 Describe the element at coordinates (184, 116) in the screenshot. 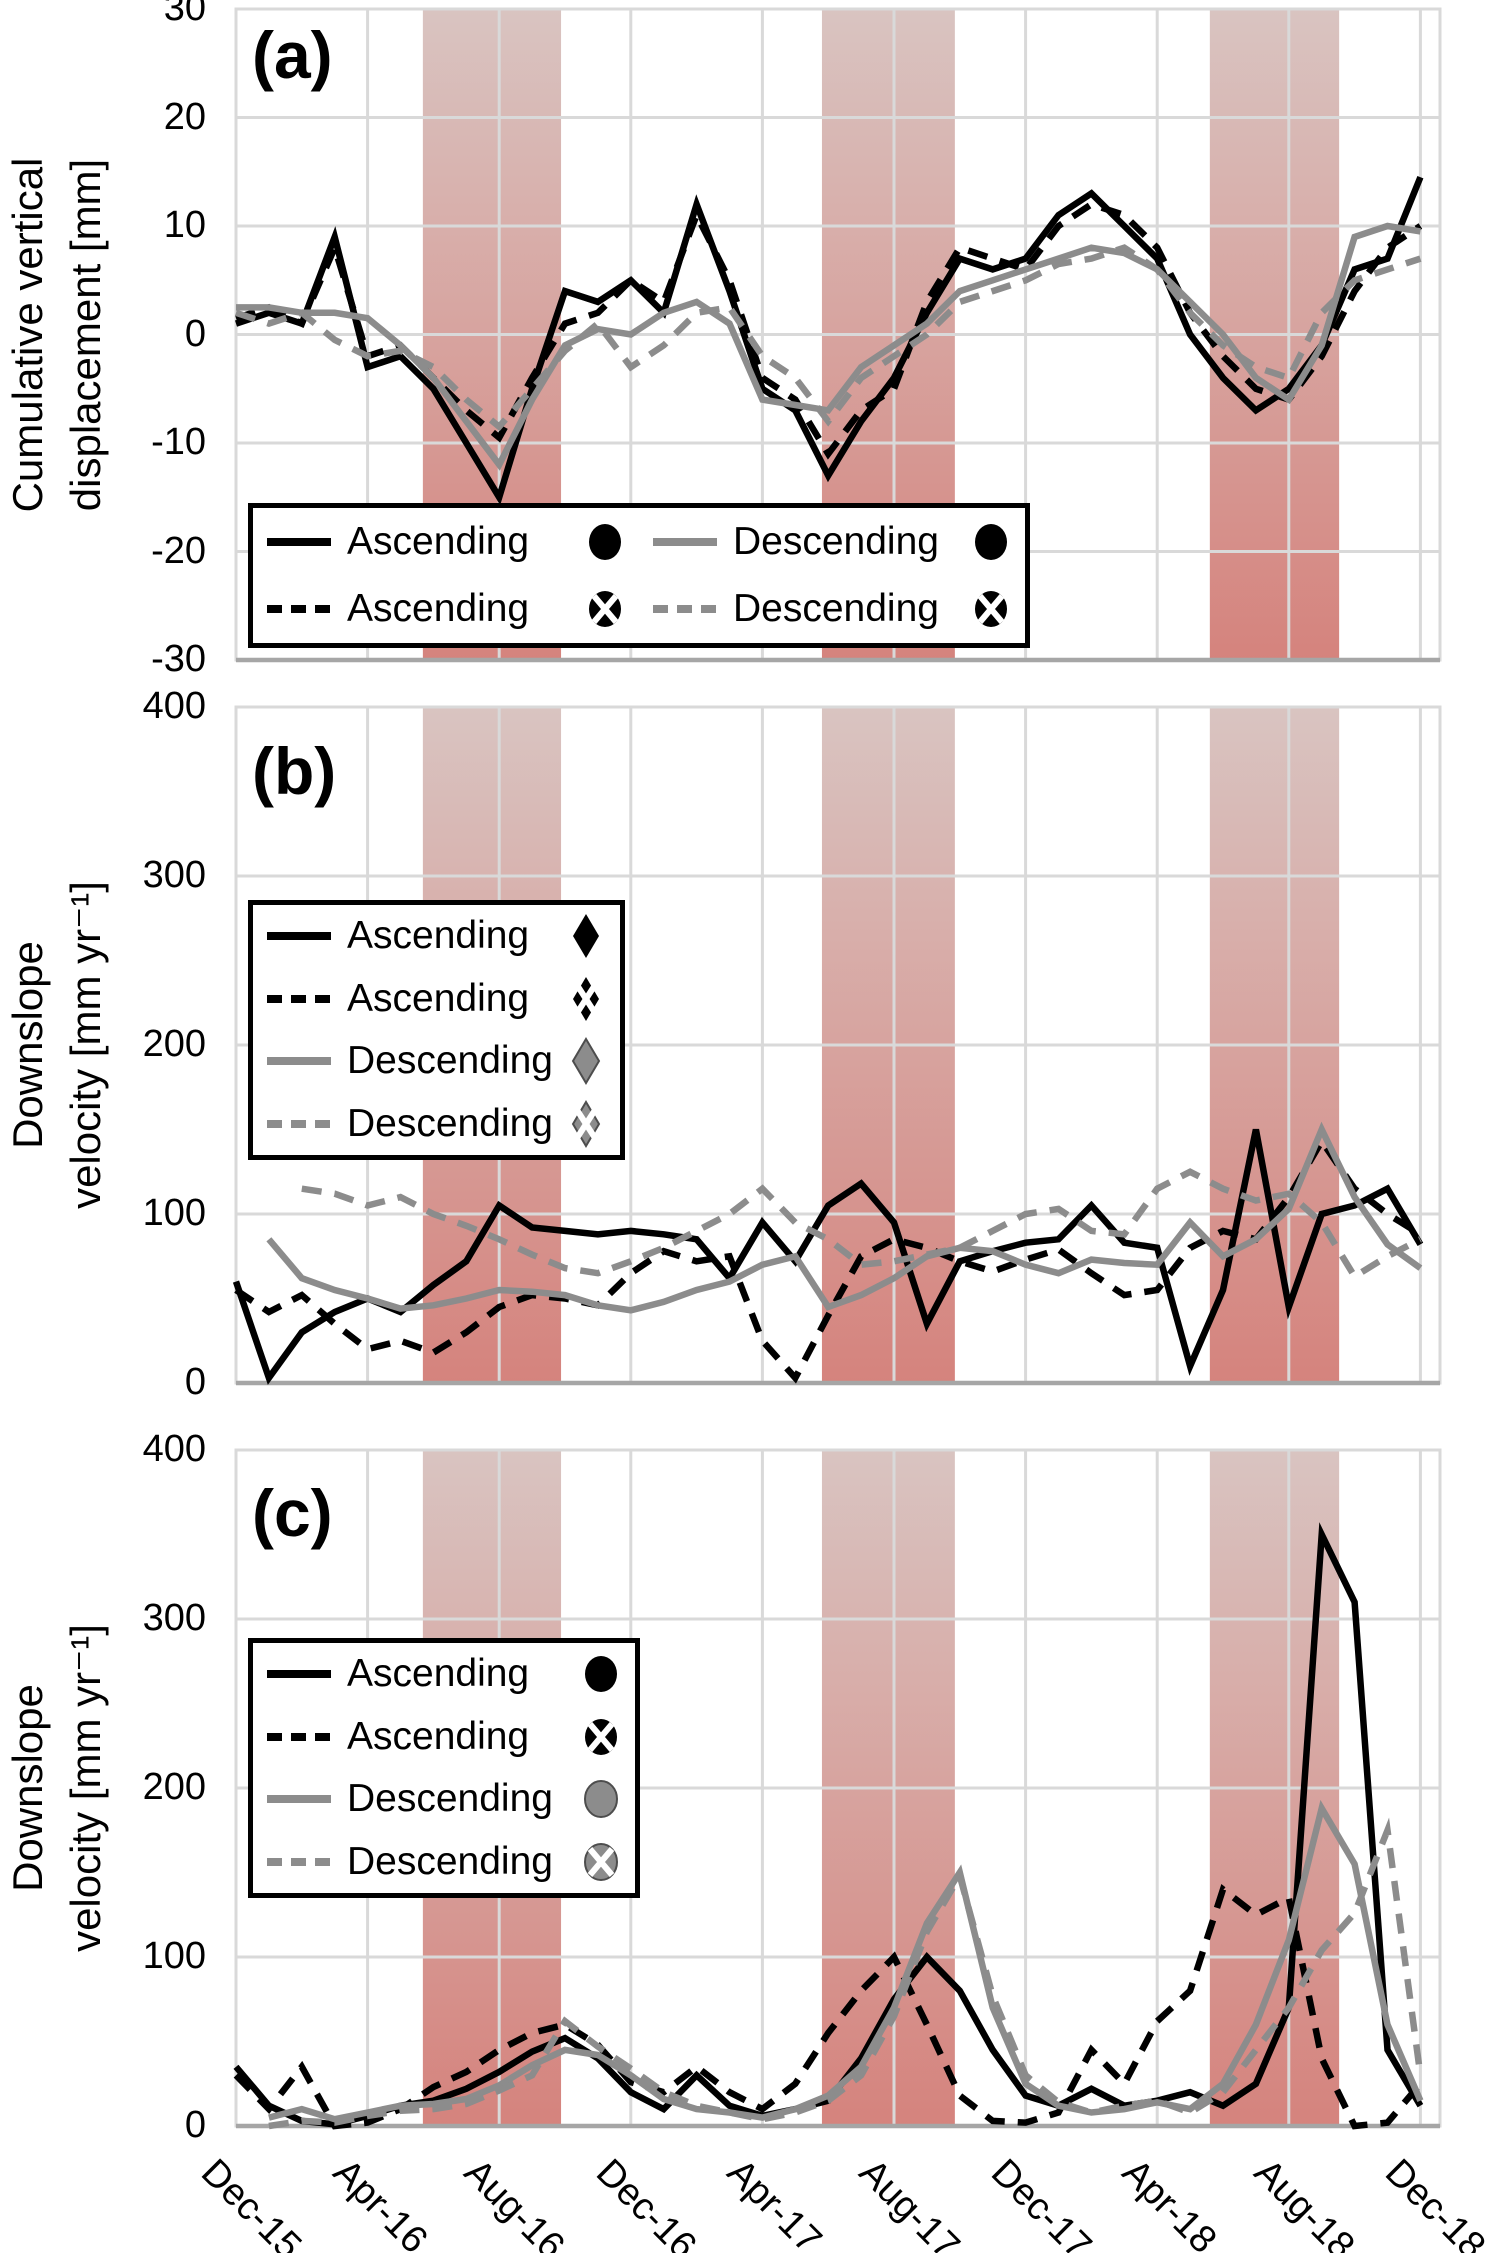

I see `y-tick-label: 20` at that location.